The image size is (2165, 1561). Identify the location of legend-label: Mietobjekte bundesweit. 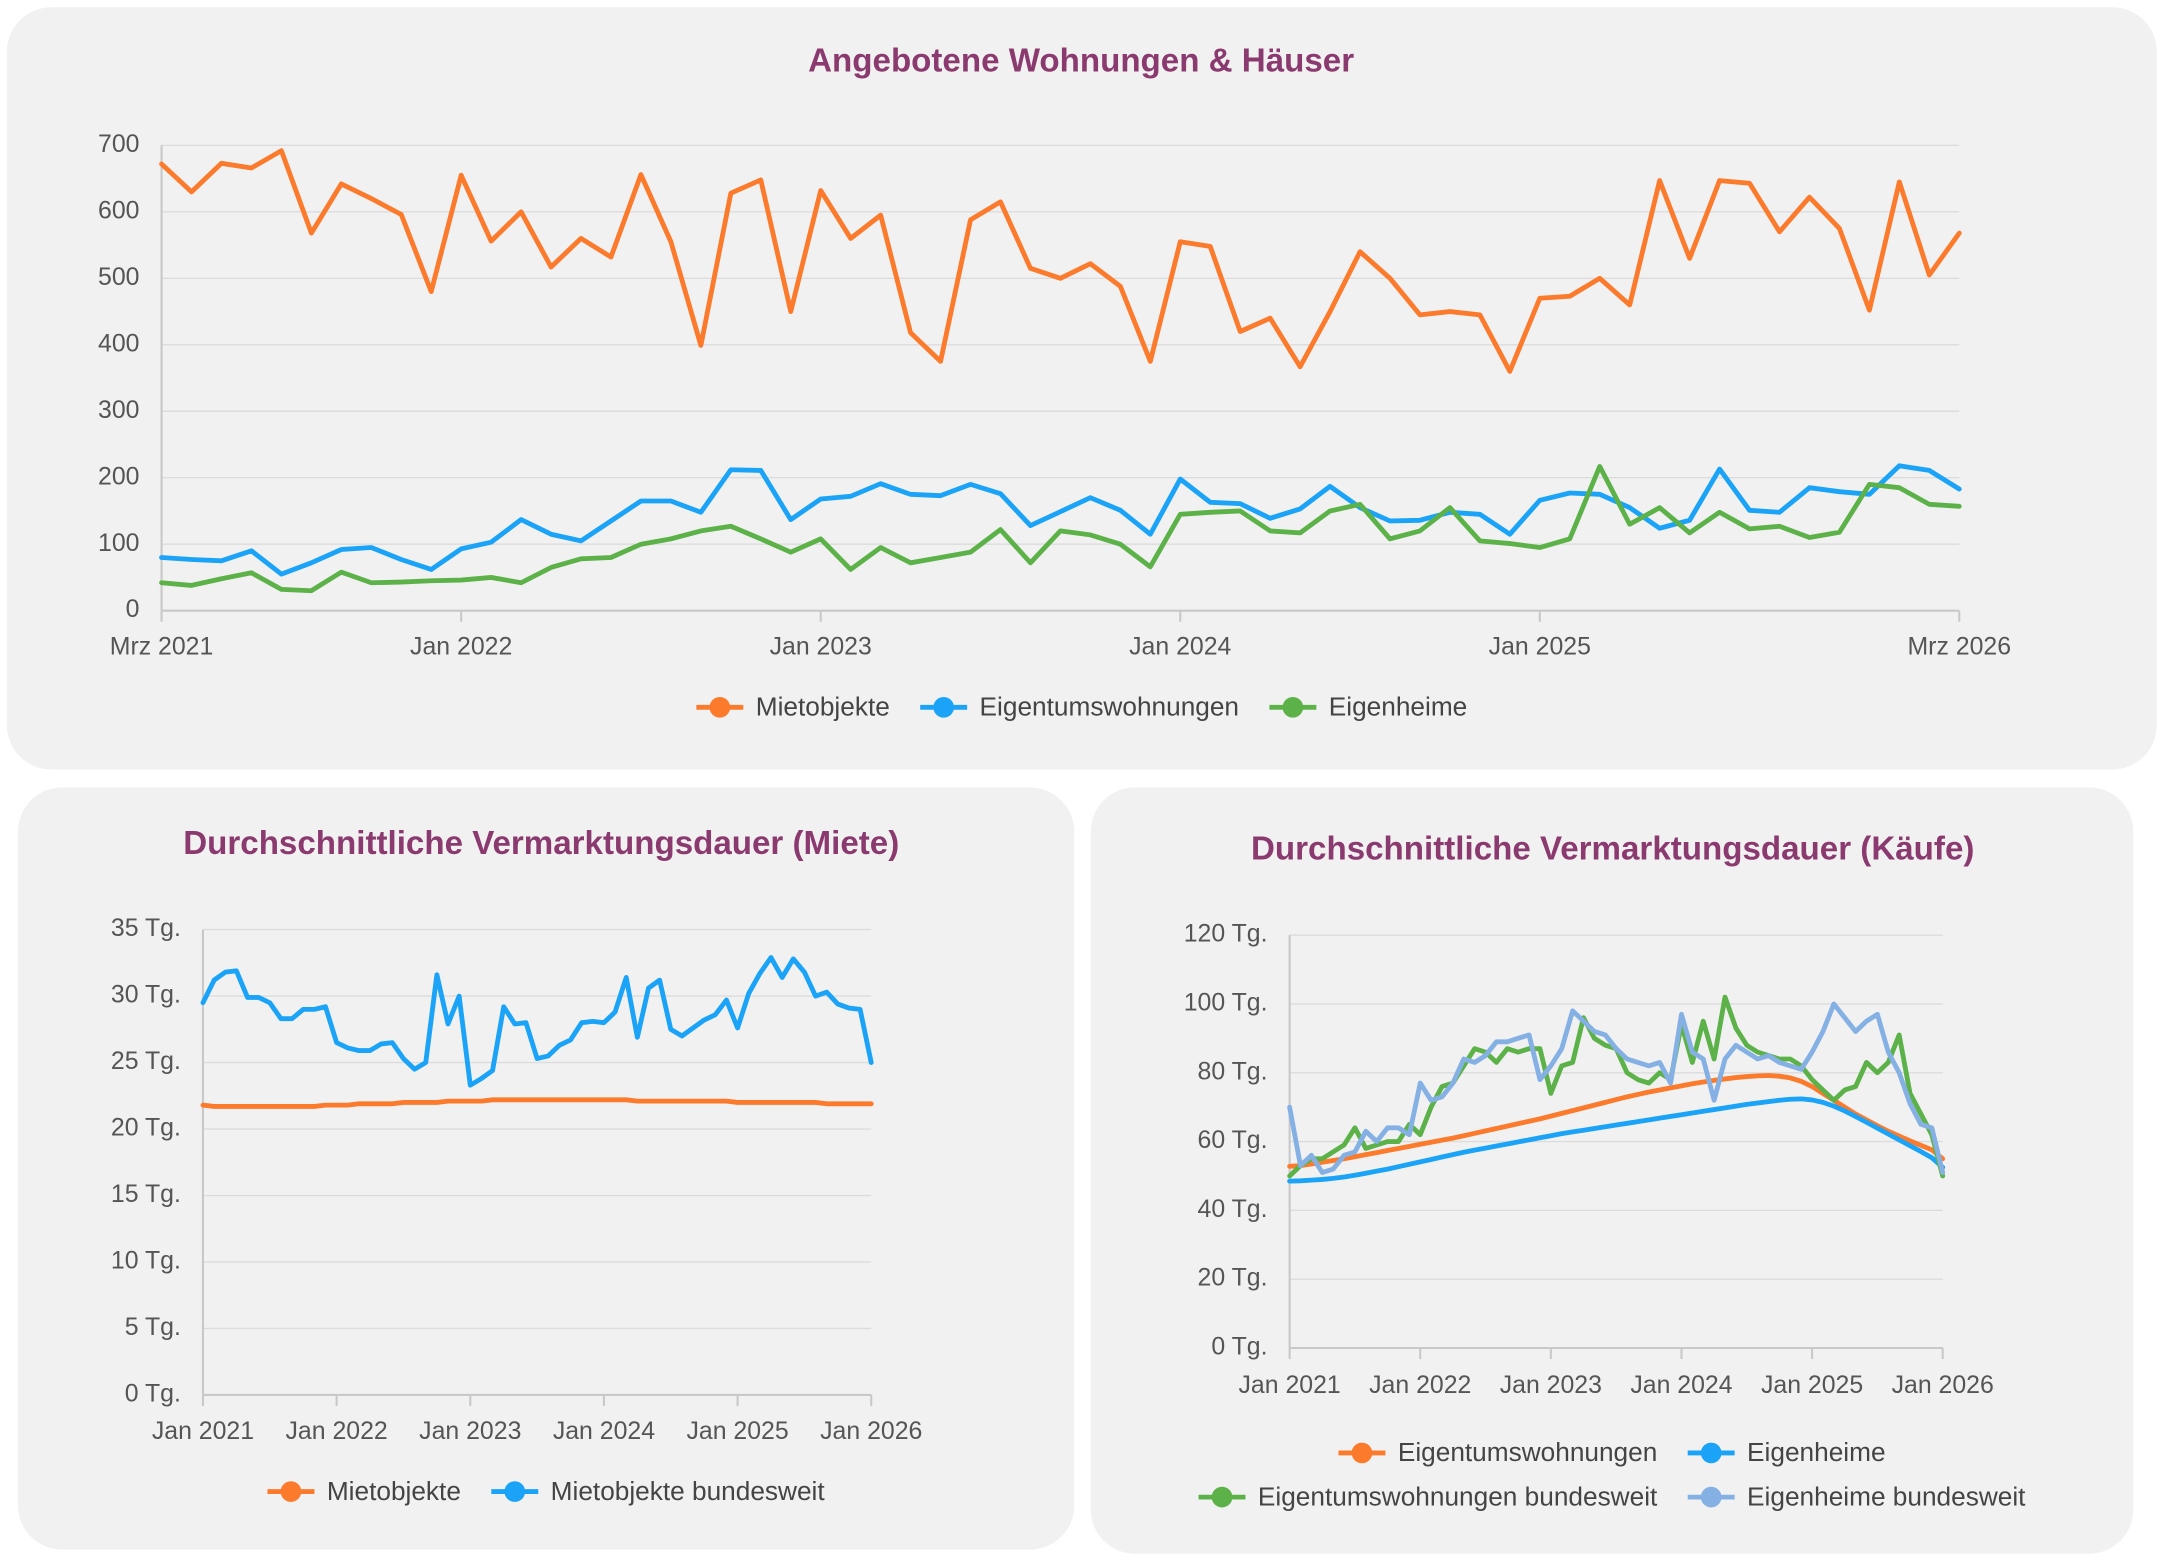
(688, 1491).